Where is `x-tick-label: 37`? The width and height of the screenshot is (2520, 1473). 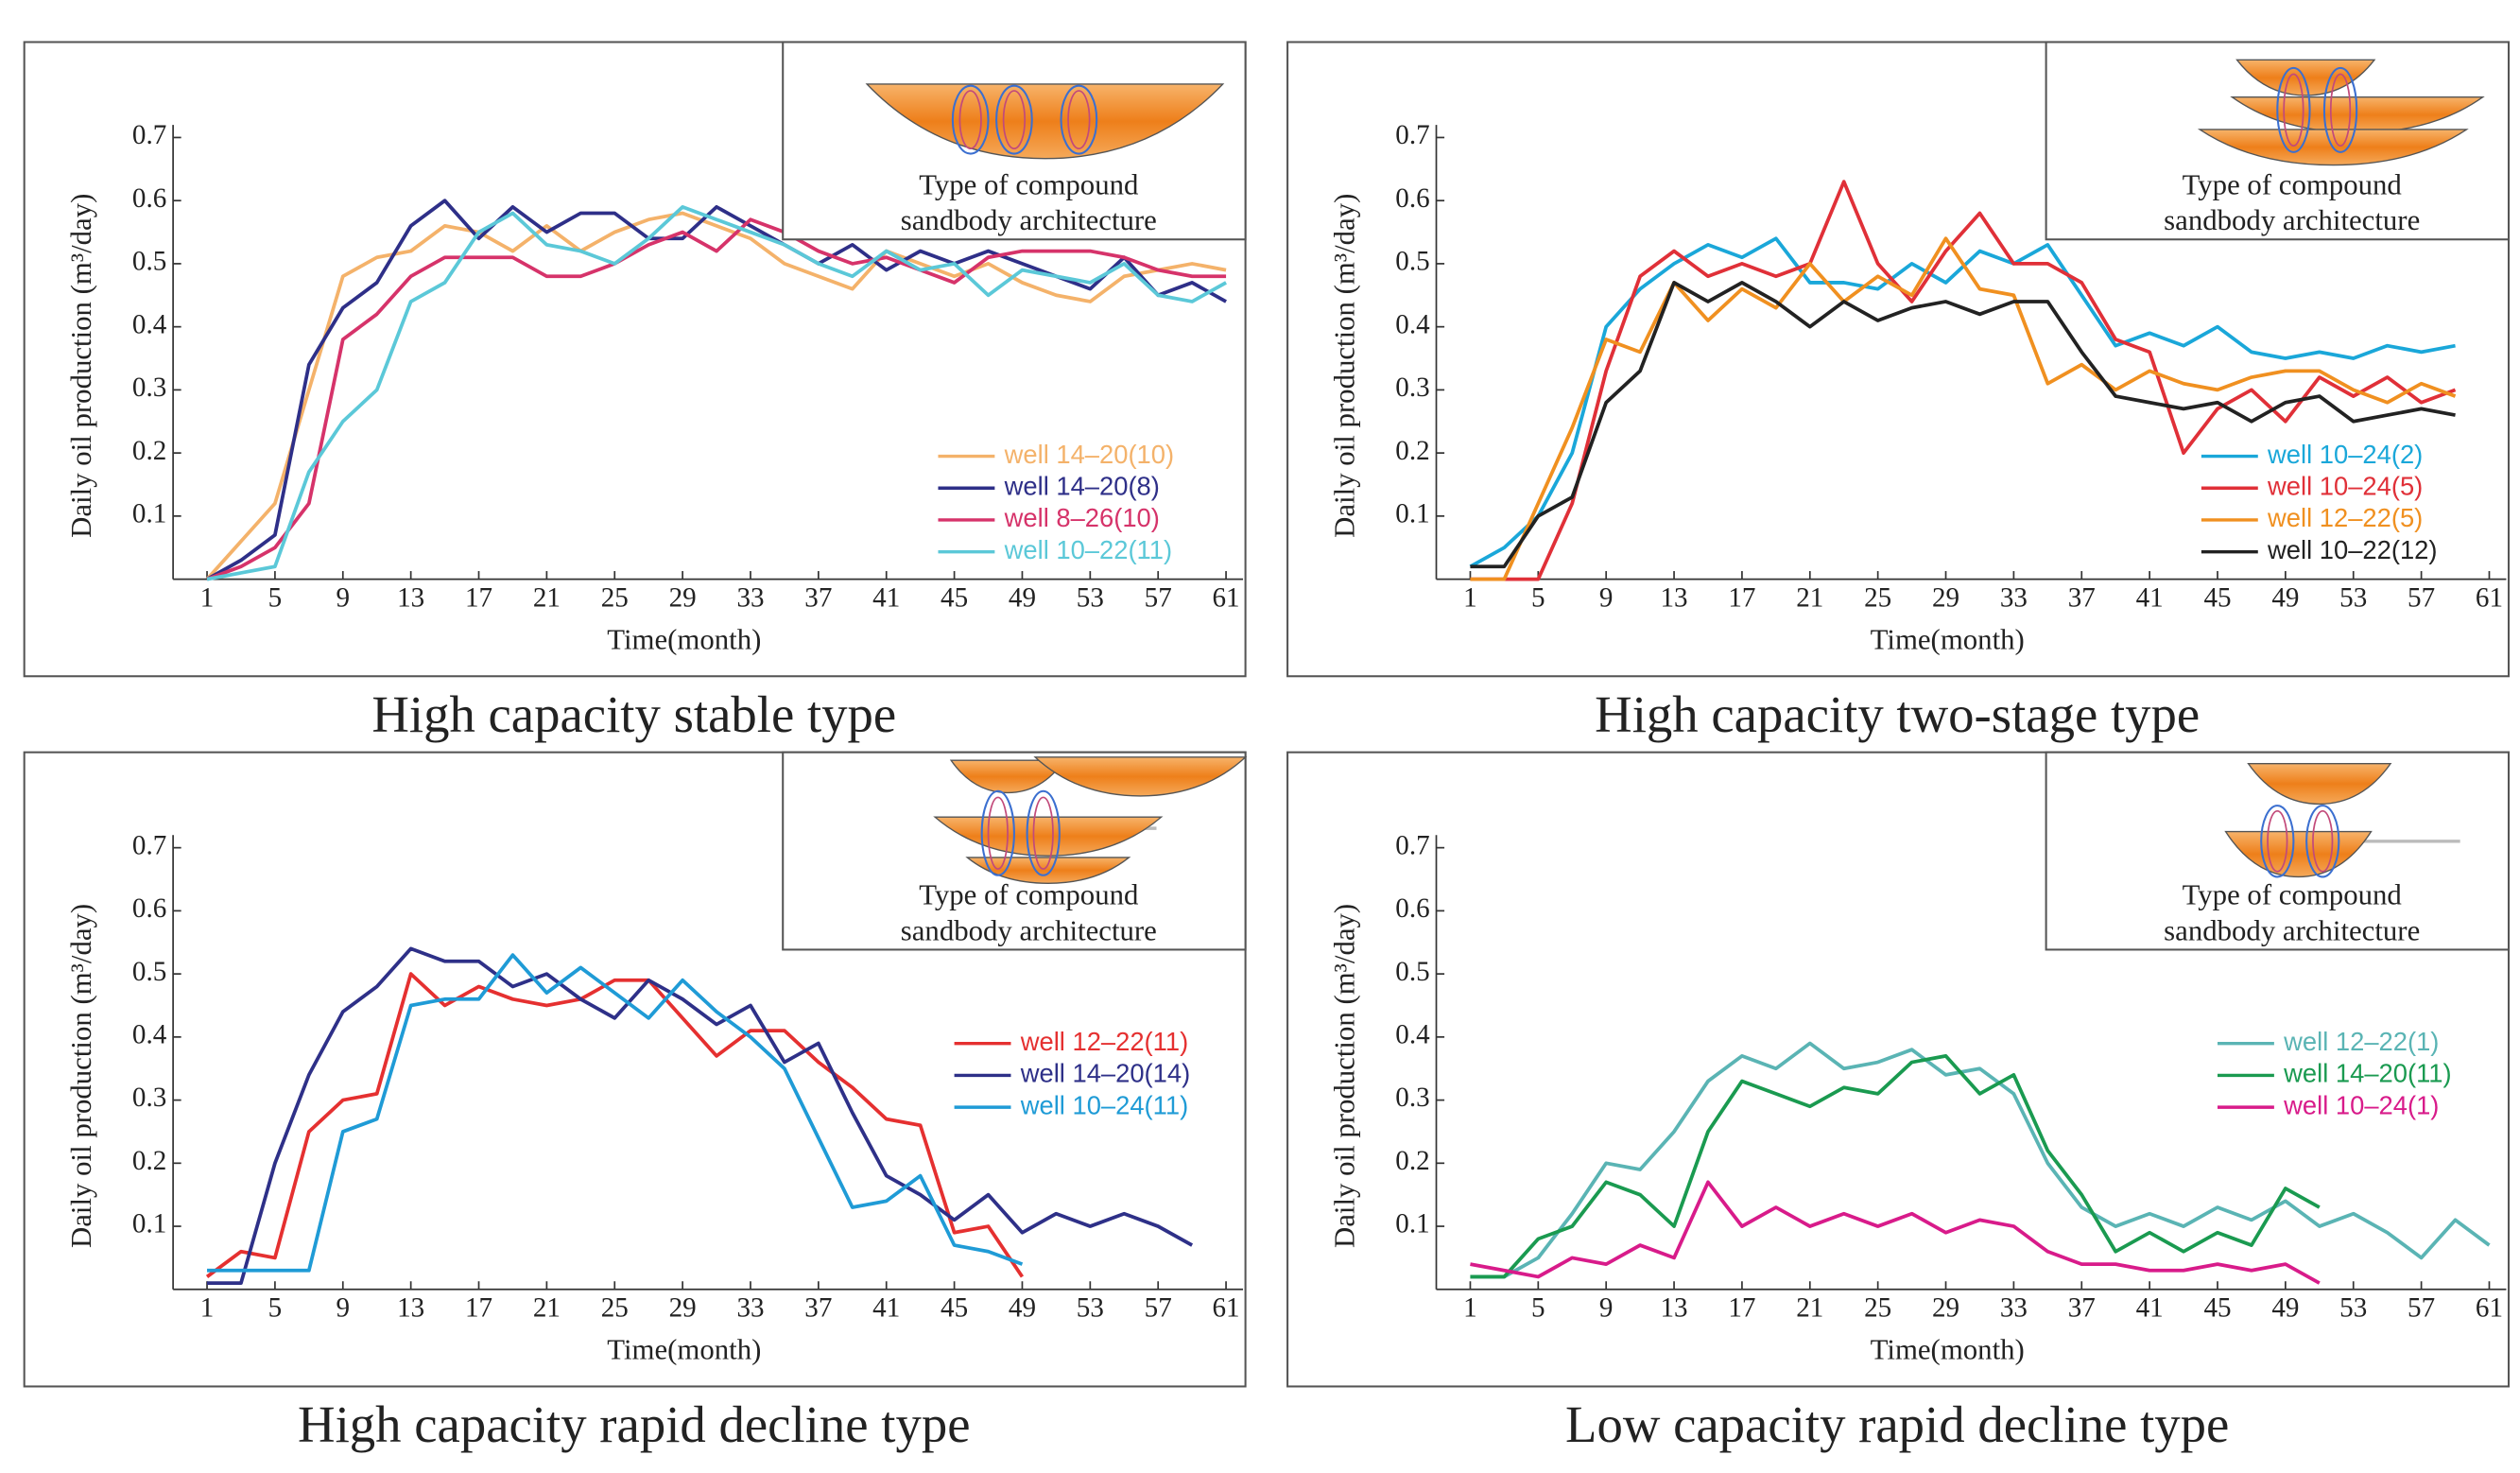 x-tick-label: 37 is located at coordinates (2082, 599).